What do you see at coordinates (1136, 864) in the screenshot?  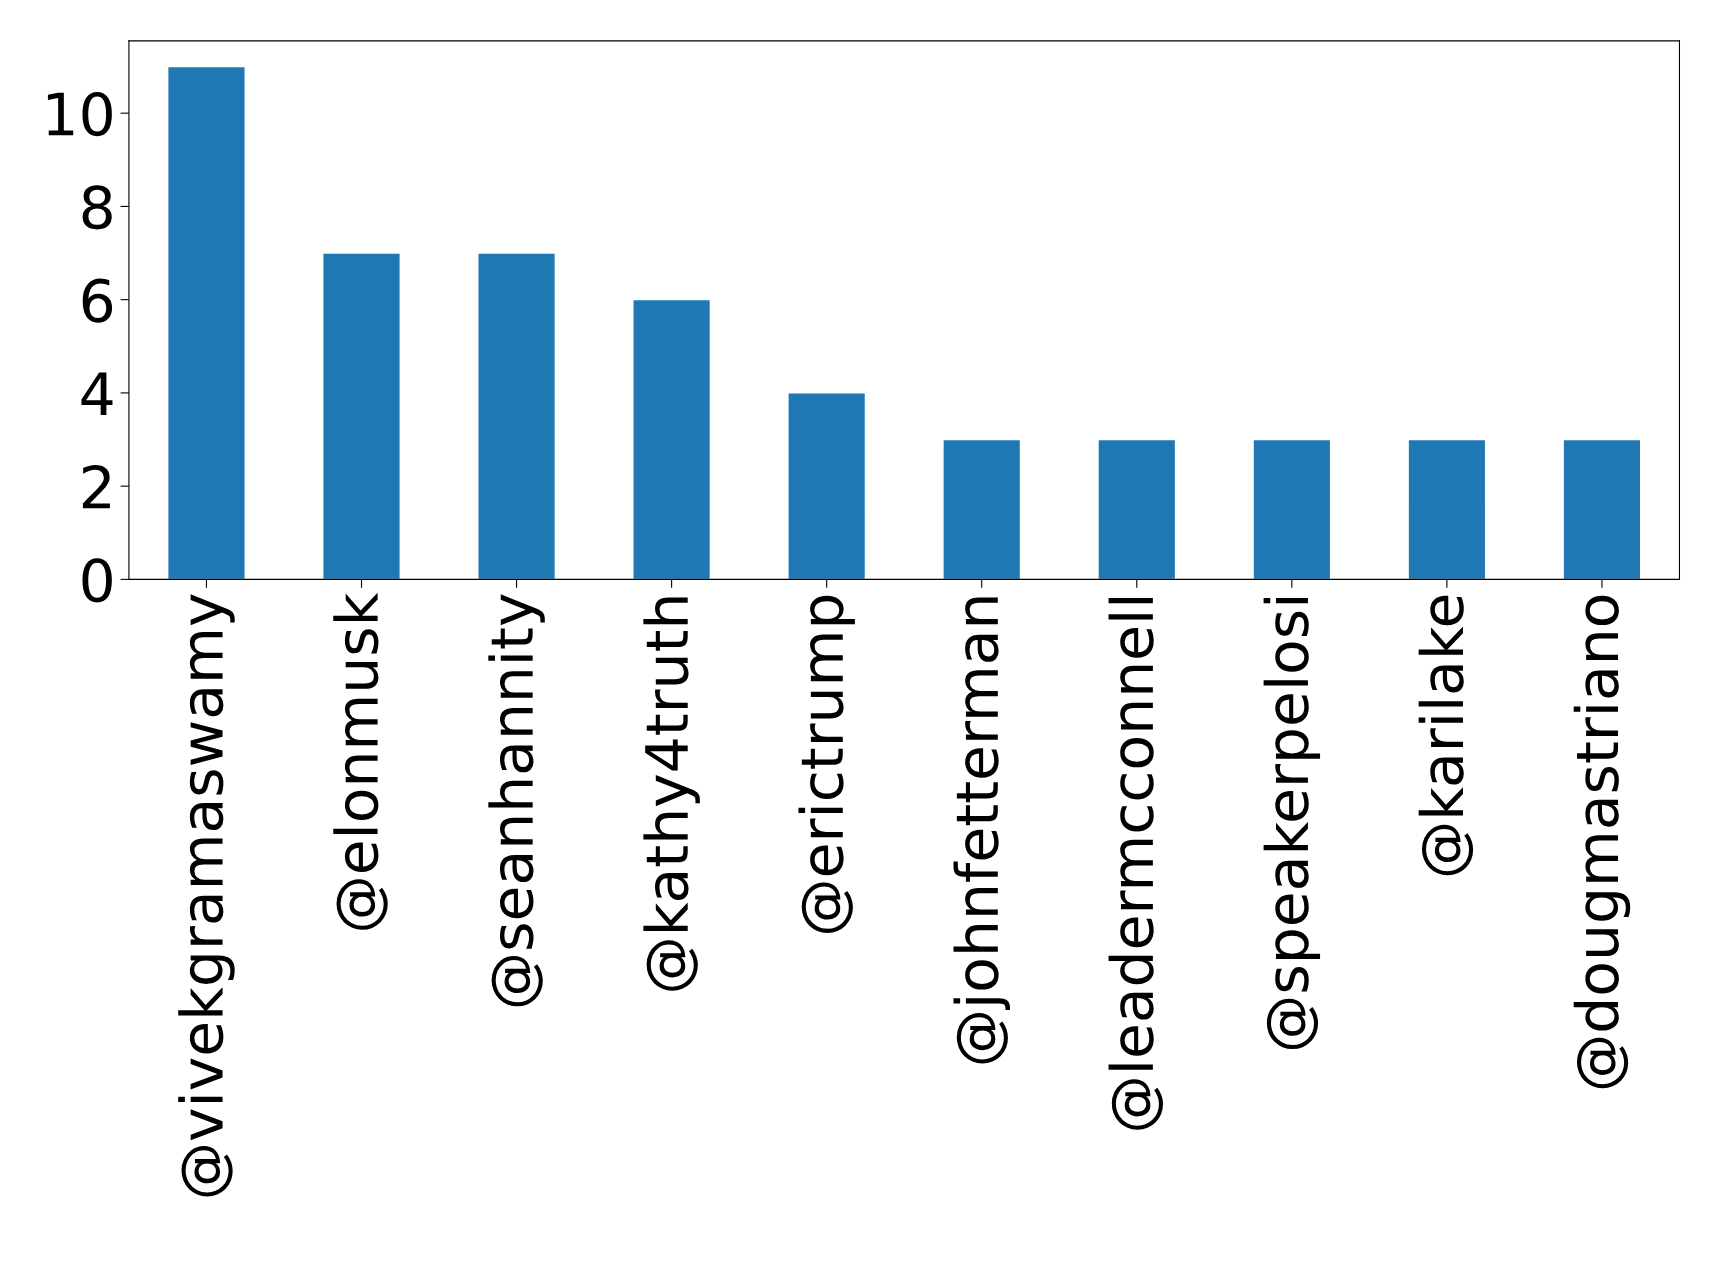 I see `x-tick-label: @leadermcconnell` at bounding box center [1136, 864].